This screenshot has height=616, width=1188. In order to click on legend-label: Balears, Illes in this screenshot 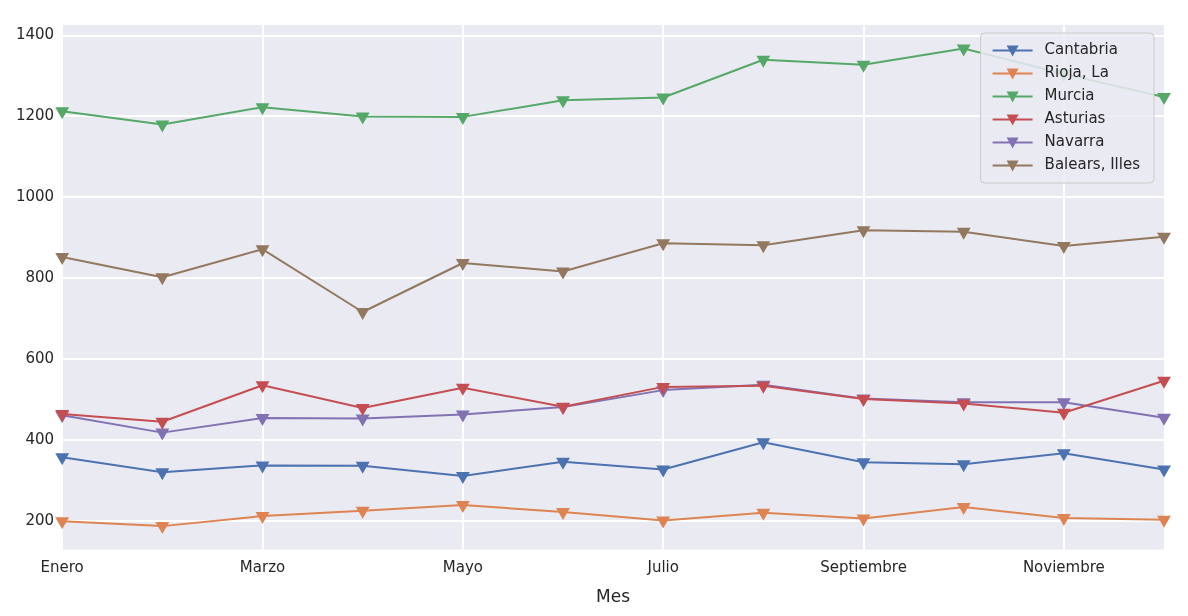, I will do `click(1092, 164)`.